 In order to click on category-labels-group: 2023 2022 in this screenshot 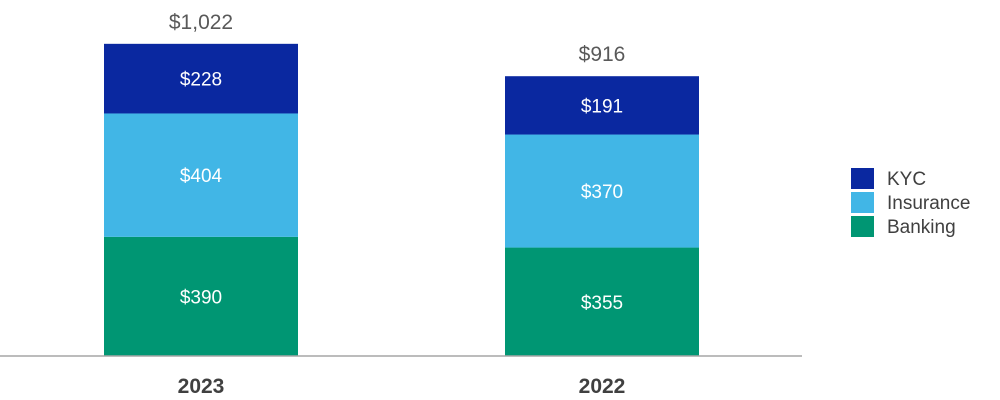, I will do `click(402, 386)`.